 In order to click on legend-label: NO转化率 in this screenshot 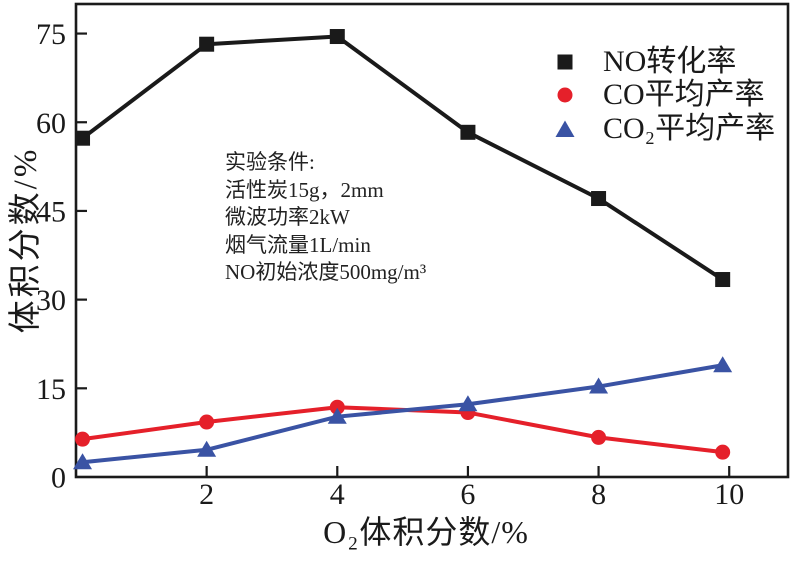, I will do `click(670, 61)`.